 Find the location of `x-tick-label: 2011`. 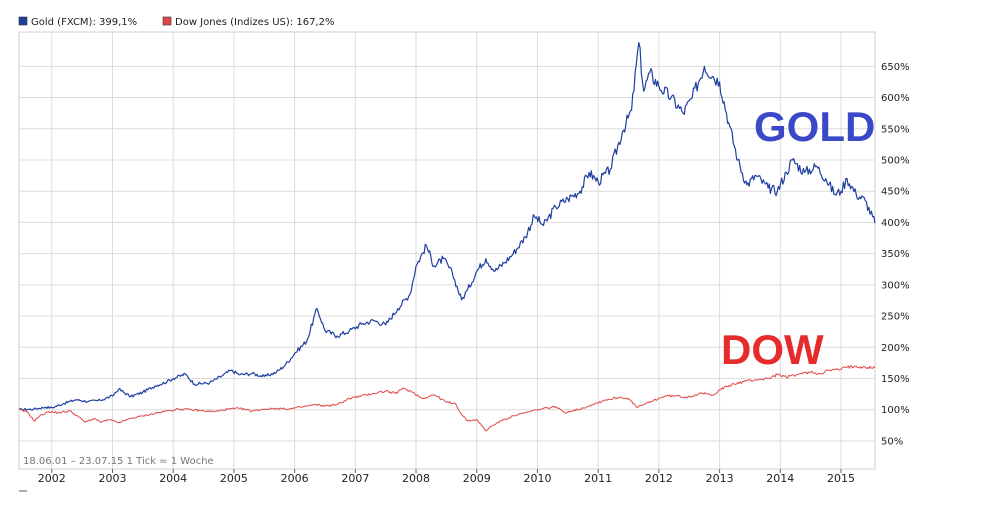

x-tick-label: 2011 is located at coordinates (598, 478).